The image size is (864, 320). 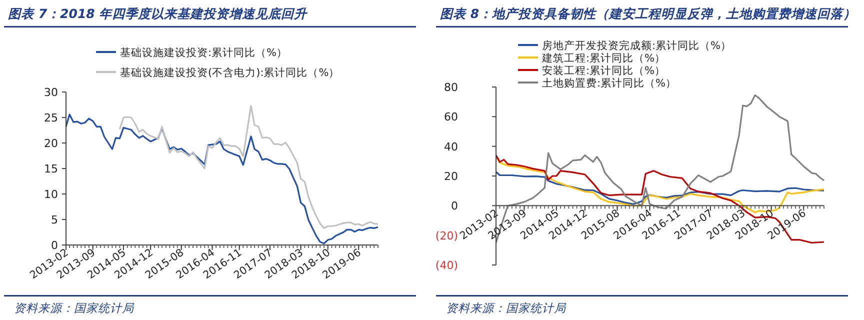 What do you see at coordinates (248, 166) in the screenshot?
I see `line-series` at bounding box center [248, 166].